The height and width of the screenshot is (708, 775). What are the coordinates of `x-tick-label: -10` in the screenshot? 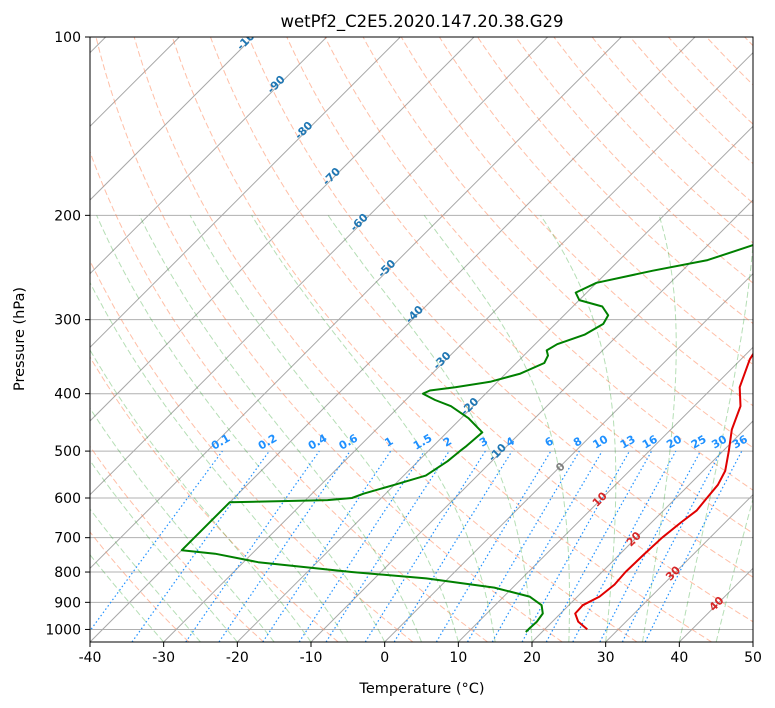 It's located at (311, 658).